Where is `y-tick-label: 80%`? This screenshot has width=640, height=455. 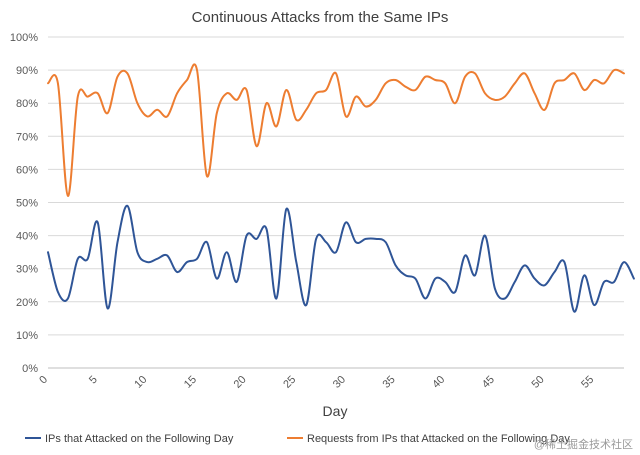 y-tick-label: 80% is located at coordinates (27, 104).